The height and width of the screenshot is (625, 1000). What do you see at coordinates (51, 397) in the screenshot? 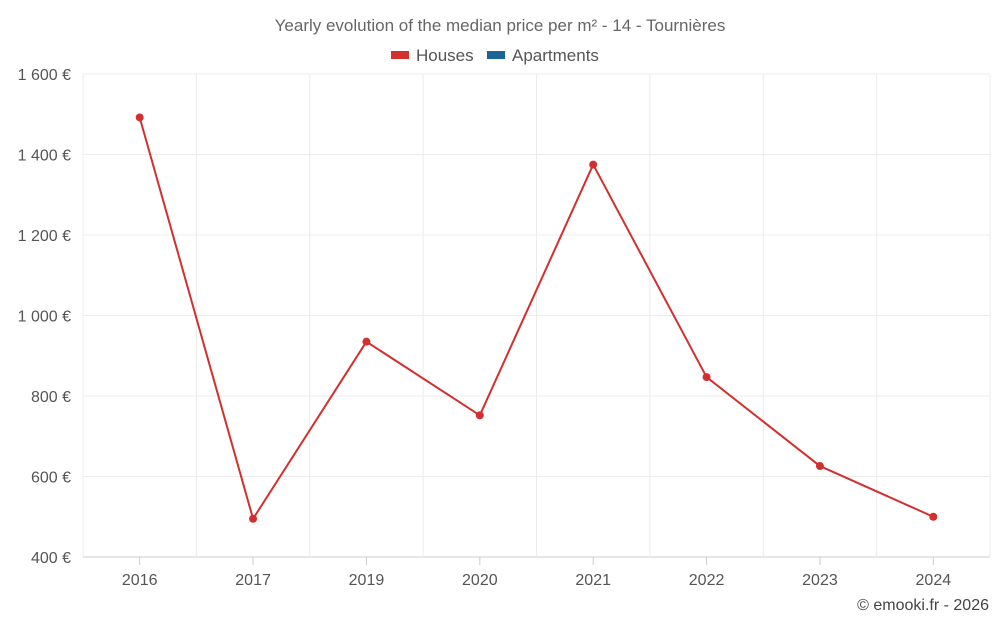
I see `y-tick-label: 800 €` at bounding box center [51, 397].